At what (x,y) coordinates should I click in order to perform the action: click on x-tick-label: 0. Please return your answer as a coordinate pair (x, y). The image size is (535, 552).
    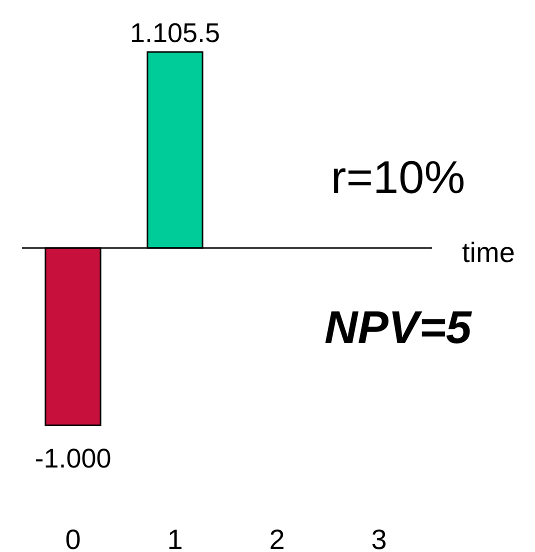
    Looking at the image, I should click on (73, 538).